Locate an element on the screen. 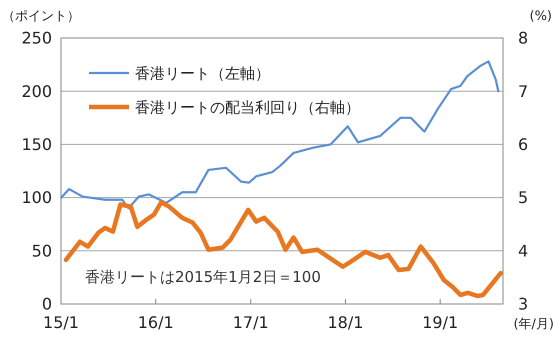  y2-axis-title: (%) is located at coordinates (541, 16).